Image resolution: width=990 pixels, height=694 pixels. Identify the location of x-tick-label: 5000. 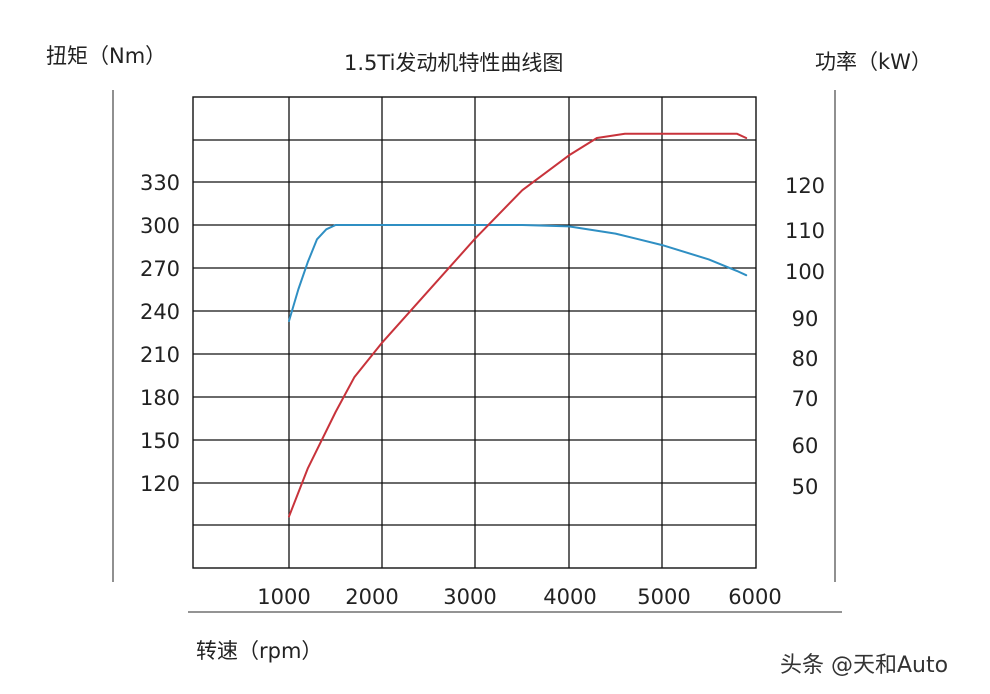
(663, 597).